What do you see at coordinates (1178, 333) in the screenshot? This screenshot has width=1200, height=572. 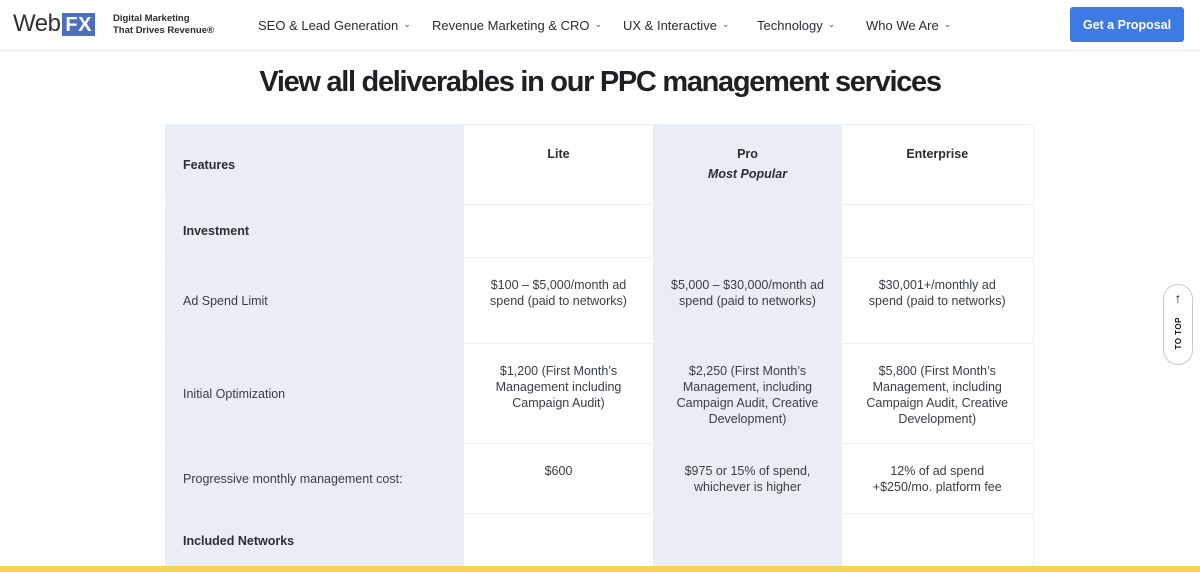 I see `to-top-label: TO TOP` at bounding box center [1178, 333].